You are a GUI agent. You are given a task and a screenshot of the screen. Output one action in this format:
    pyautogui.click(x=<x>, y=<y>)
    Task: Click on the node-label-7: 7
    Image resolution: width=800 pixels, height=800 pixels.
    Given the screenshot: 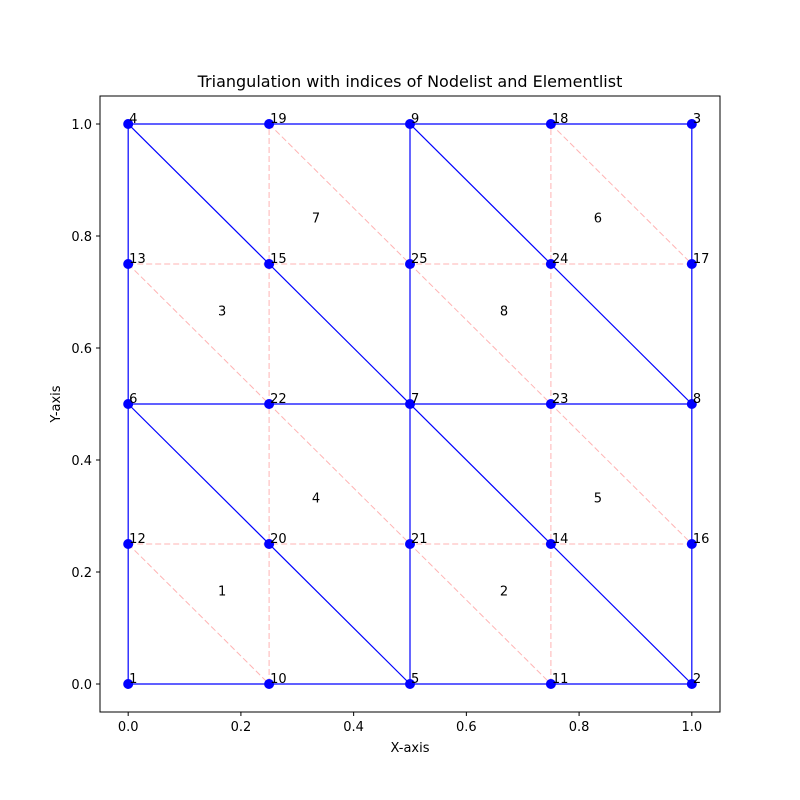 What is the action you would take?
    pyautogui.click(x=415, y=399)
    